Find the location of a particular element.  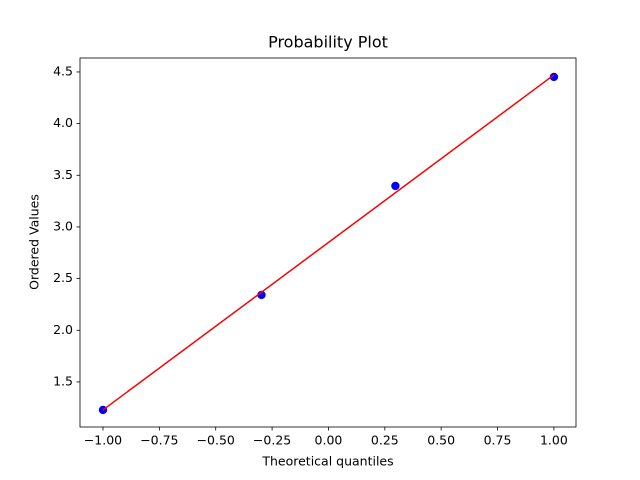

x-tick-label: 0.50 is located at coordinates (441, 440).